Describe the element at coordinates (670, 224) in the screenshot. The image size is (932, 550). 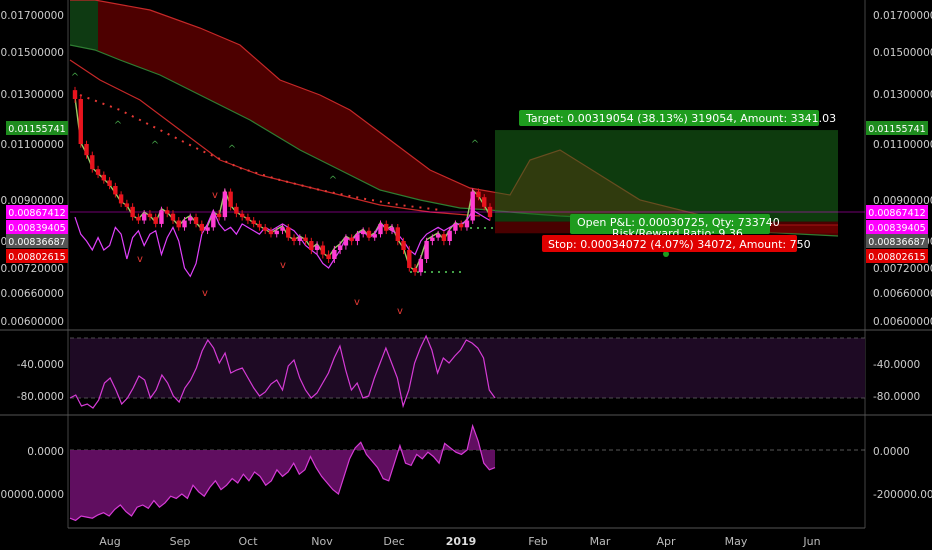
I see `pnl-label-box` at that location.